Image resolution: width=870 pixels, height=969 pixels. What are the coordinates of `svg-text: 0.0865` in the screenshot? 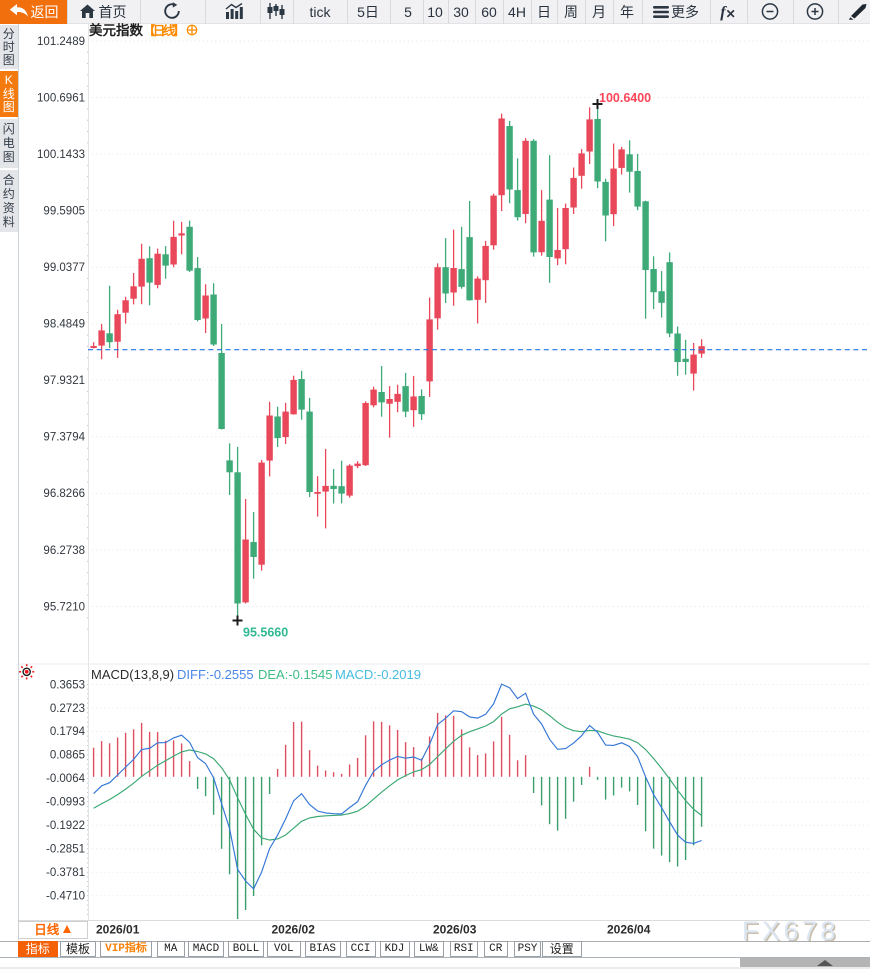 It's located at (67, 756).